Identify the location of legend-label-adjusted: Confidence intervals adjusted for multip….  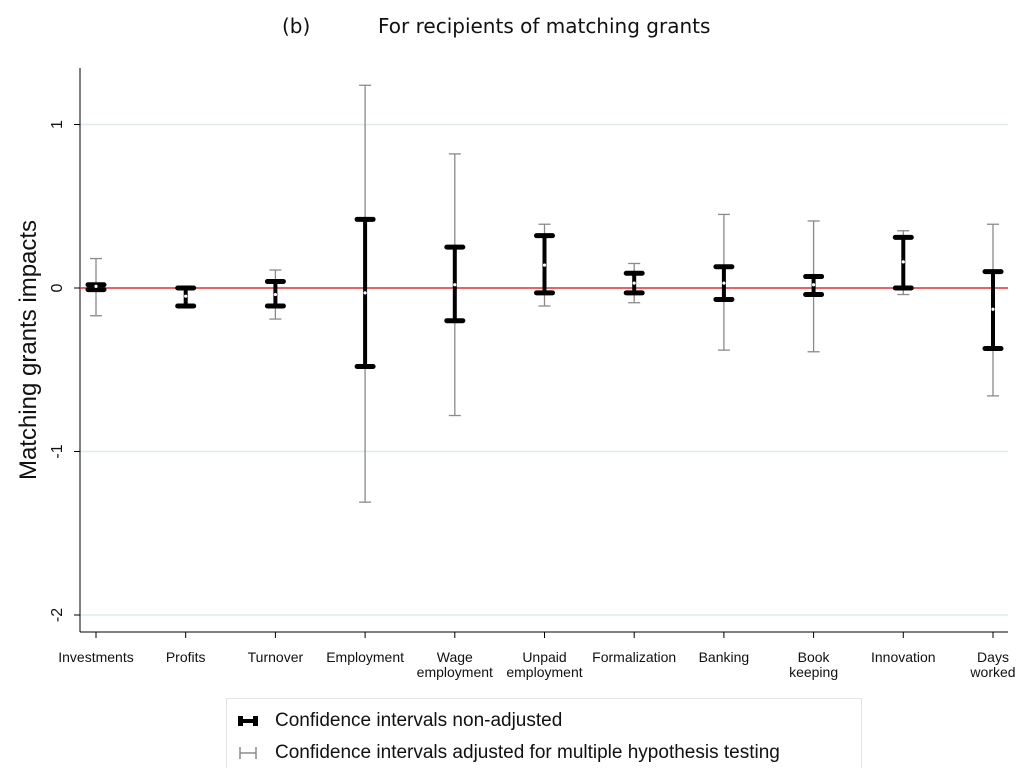
(527, 752).